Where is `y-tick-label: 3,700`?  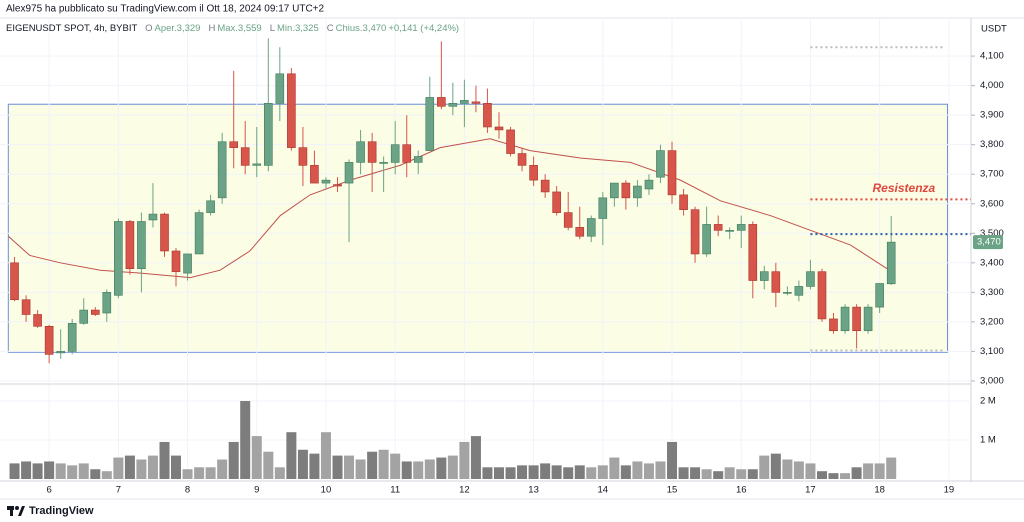 y-tick-label: 3,700 is located at coordinates (992, 174).